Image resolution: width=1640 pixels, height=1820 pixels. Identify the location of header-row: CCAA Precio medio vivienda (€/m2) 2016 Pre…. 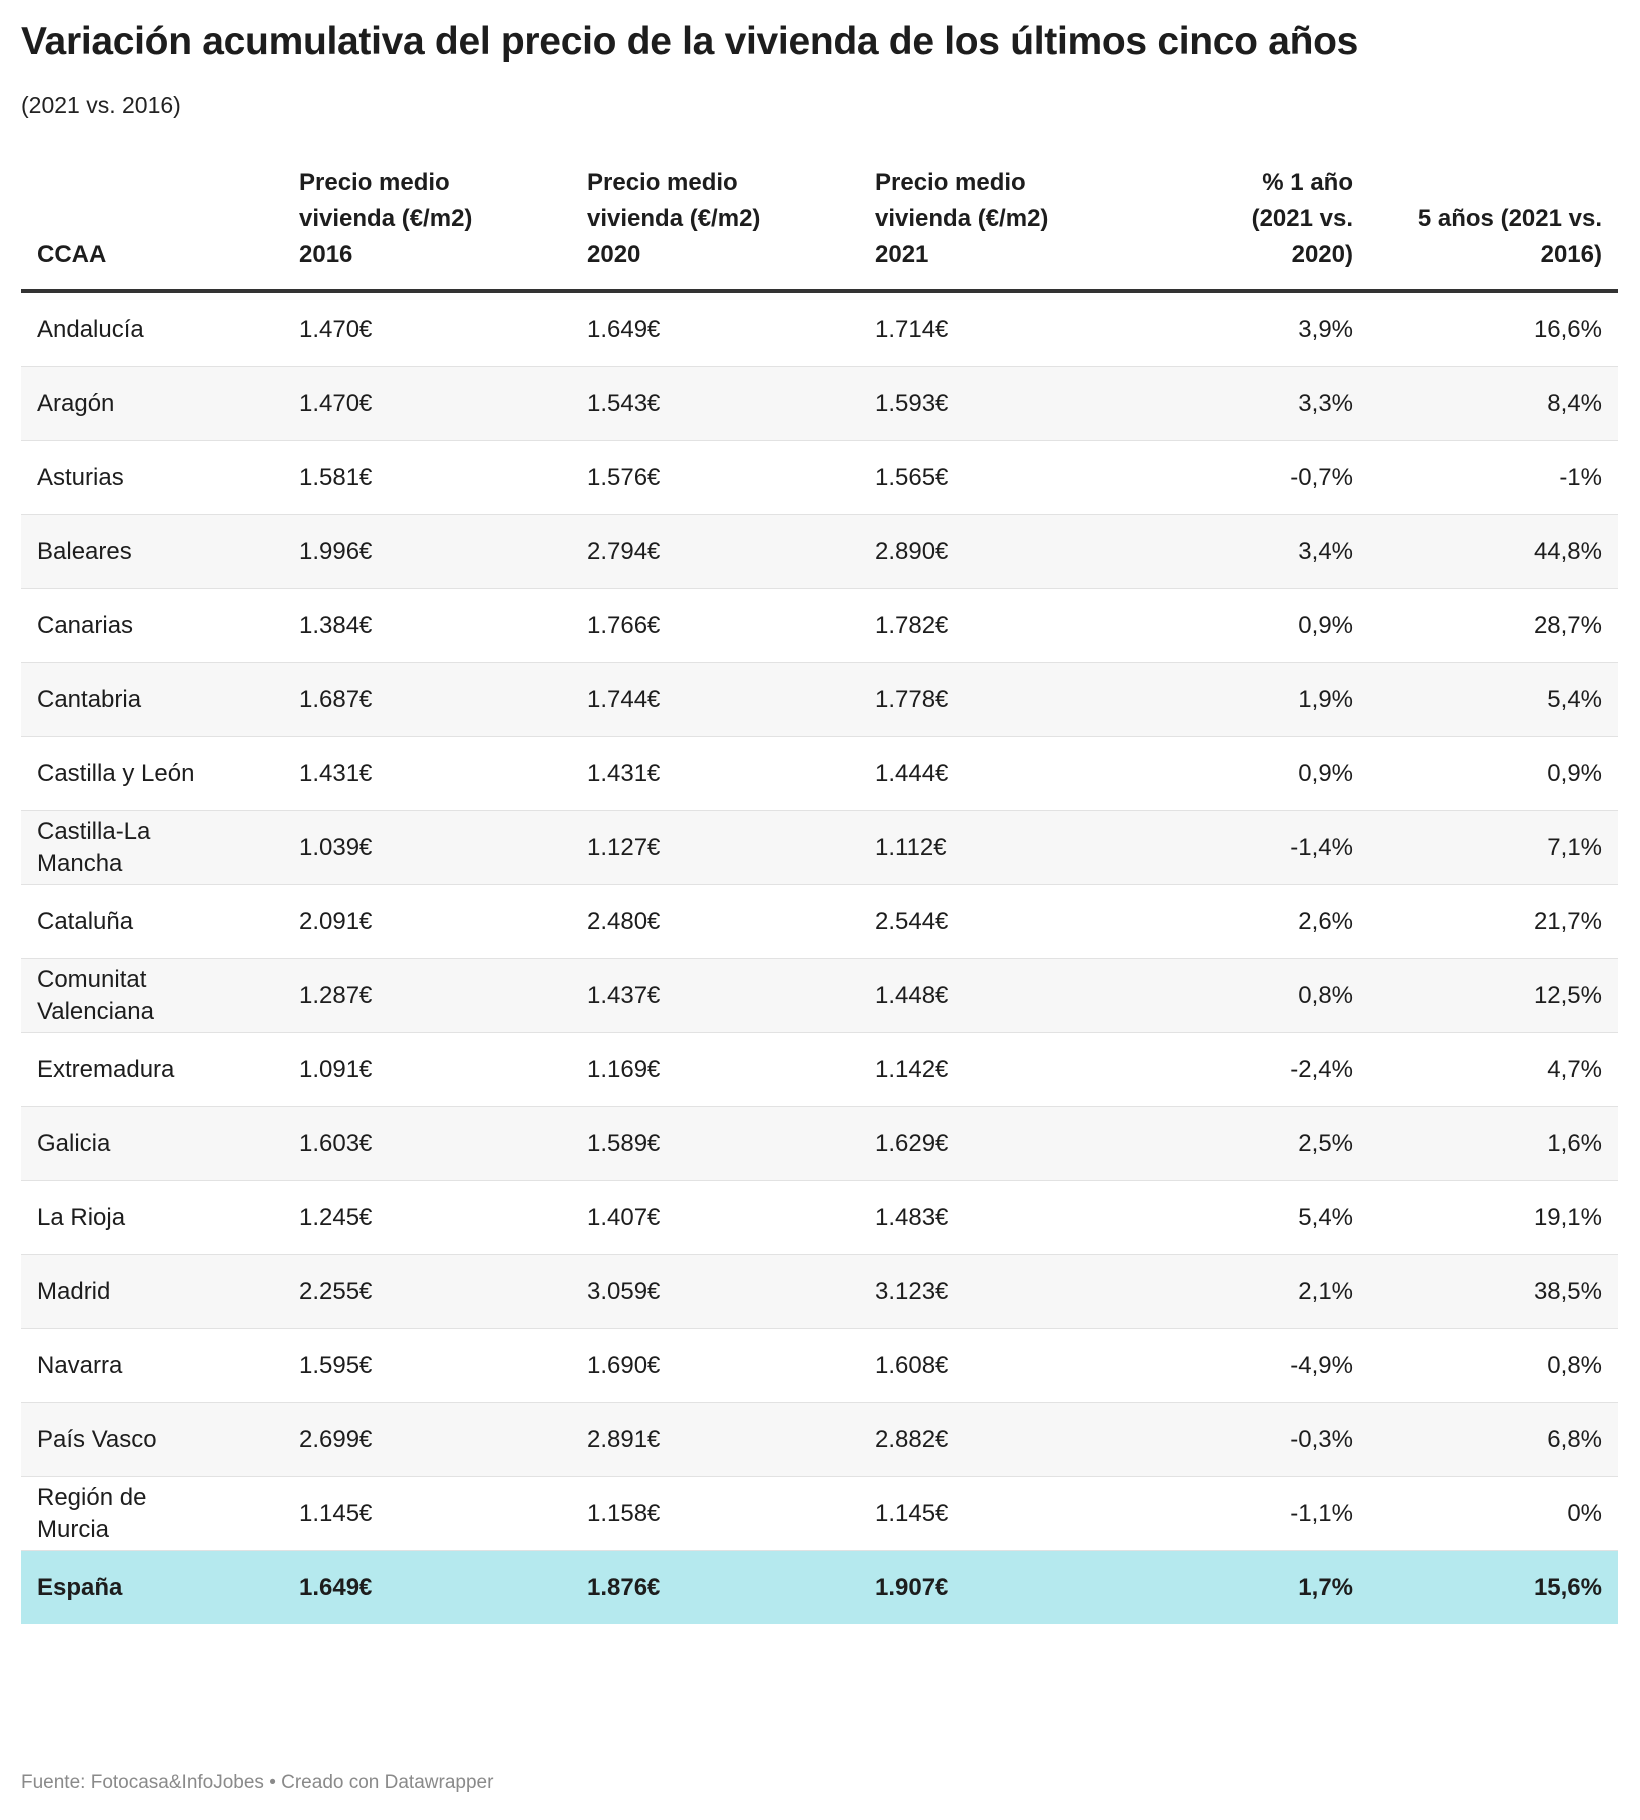
(819, 229).